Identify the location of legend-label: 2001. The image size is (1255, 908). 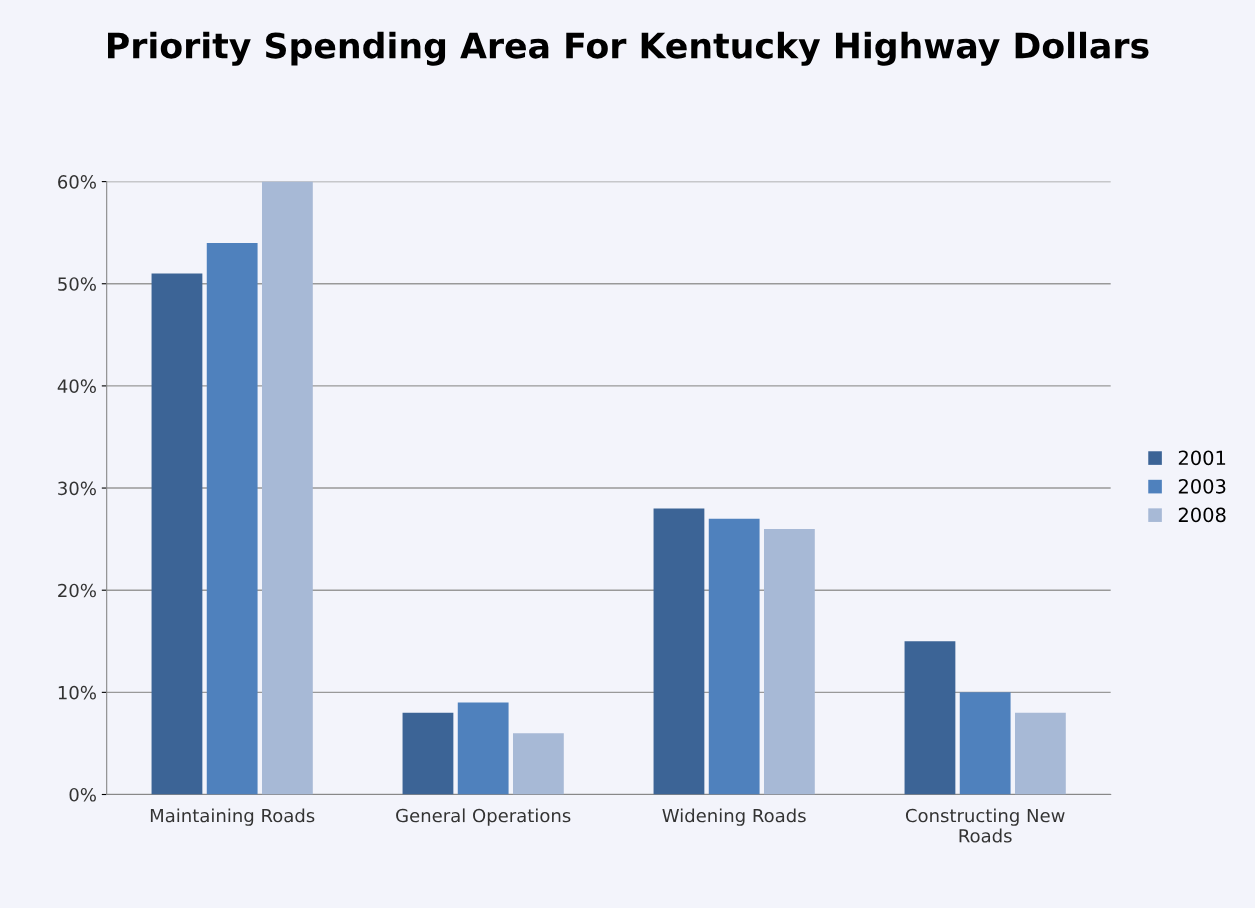
(1202, 458).